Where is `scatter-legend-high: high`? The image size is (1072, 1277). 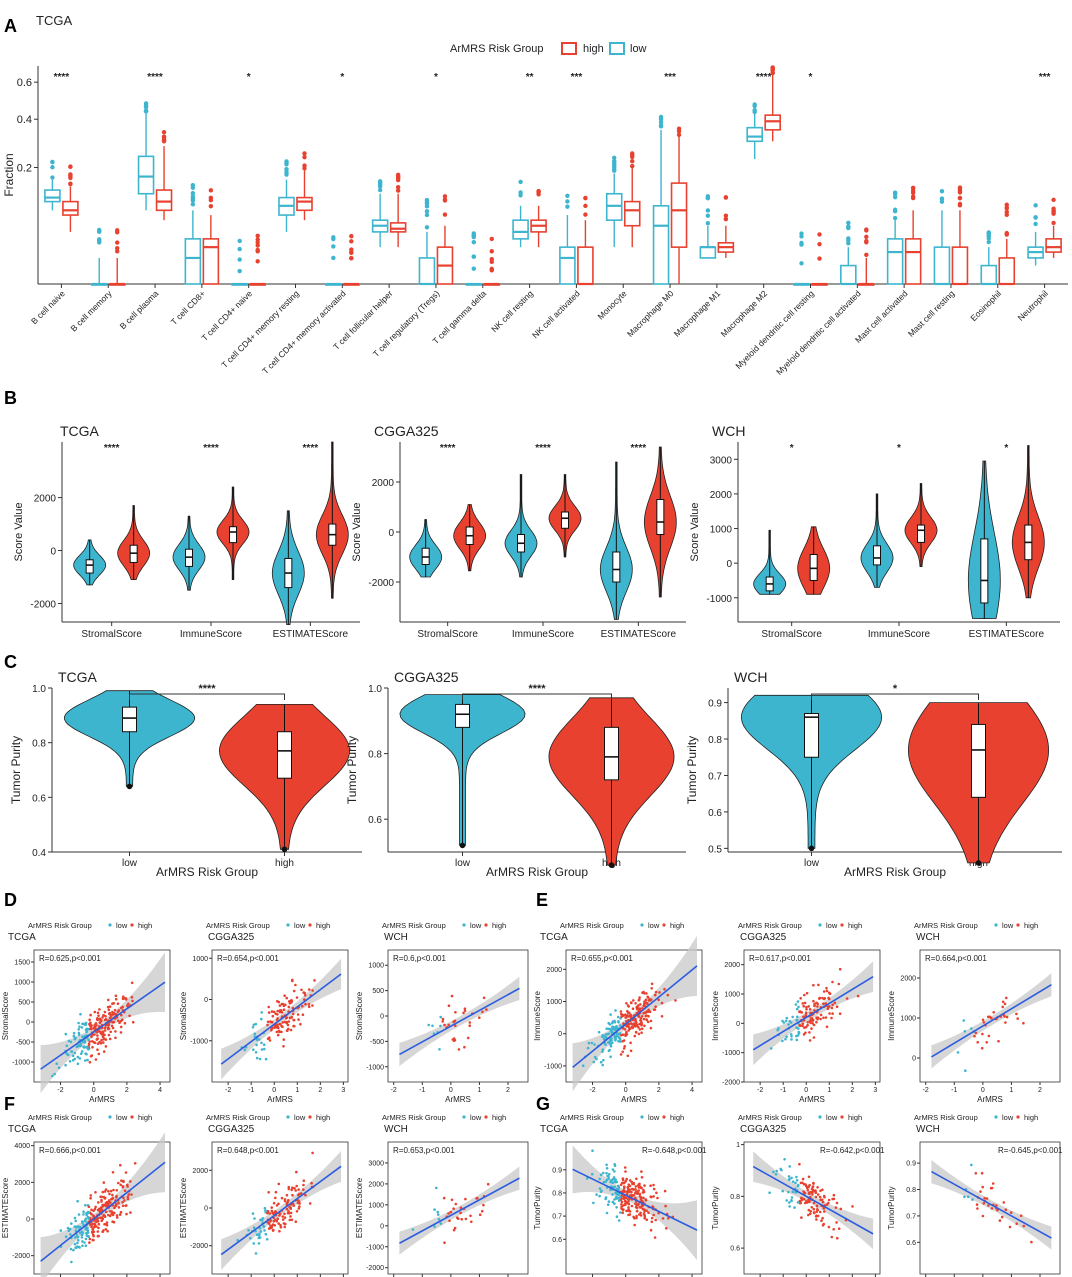
scatter-legend-high: high is located at coordinates (855, 1117).